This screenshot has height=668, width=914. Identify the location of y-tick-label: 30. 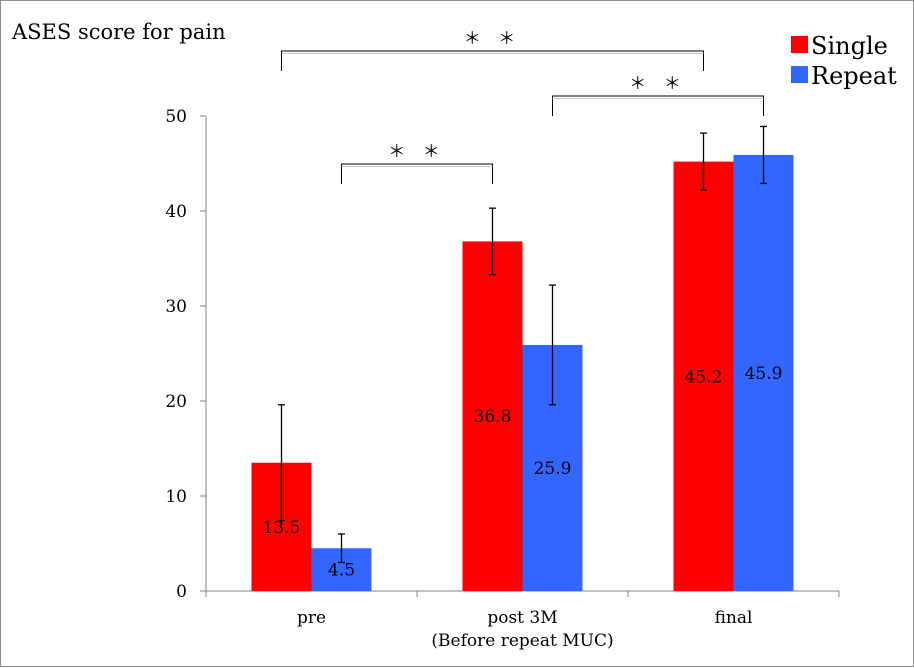
(176, 307).